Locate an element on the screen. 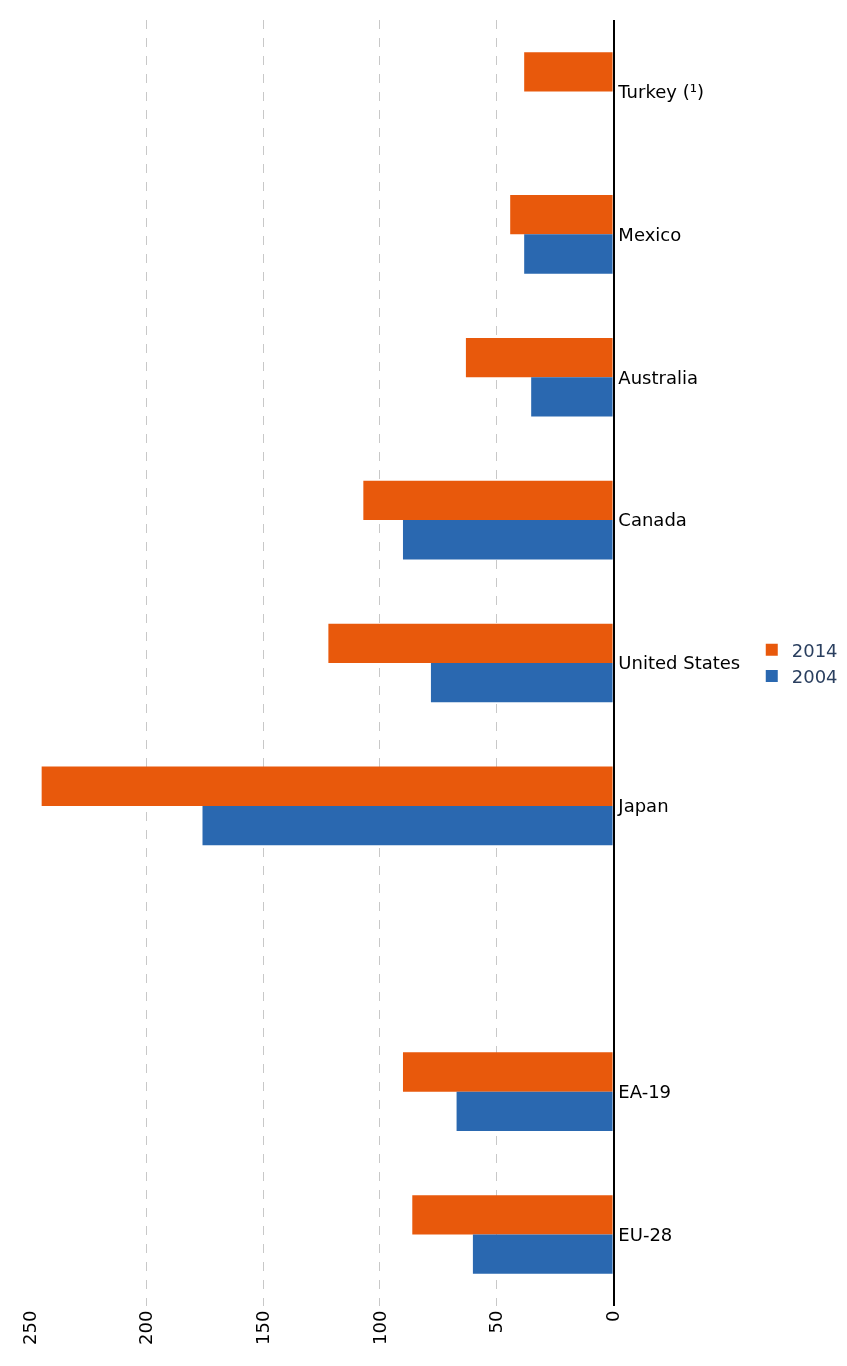 The width and height of the screenshot is (847, 1366). x-tick-label: 100 is located at coordinates (379, 1327).